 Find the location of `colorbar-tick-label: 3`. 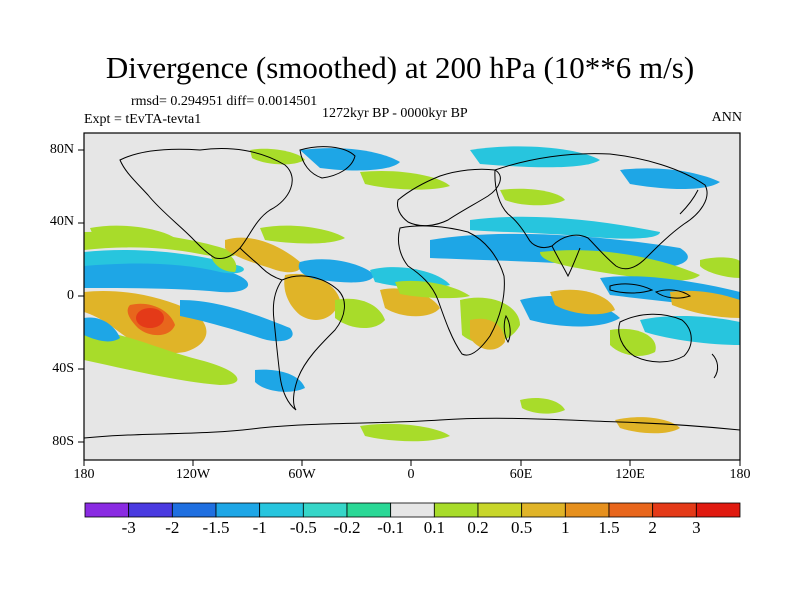

colorbar-tick-label: 3 is located at coordinates (696, 527).